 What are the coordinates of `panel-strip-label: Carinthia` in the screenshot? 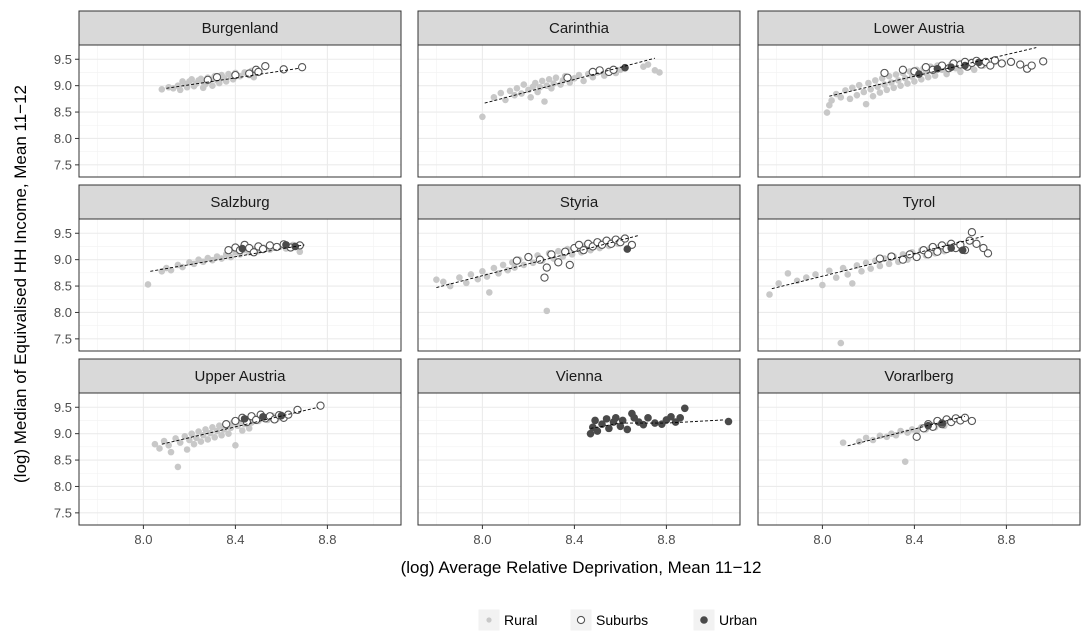 It's located at (579, 28).